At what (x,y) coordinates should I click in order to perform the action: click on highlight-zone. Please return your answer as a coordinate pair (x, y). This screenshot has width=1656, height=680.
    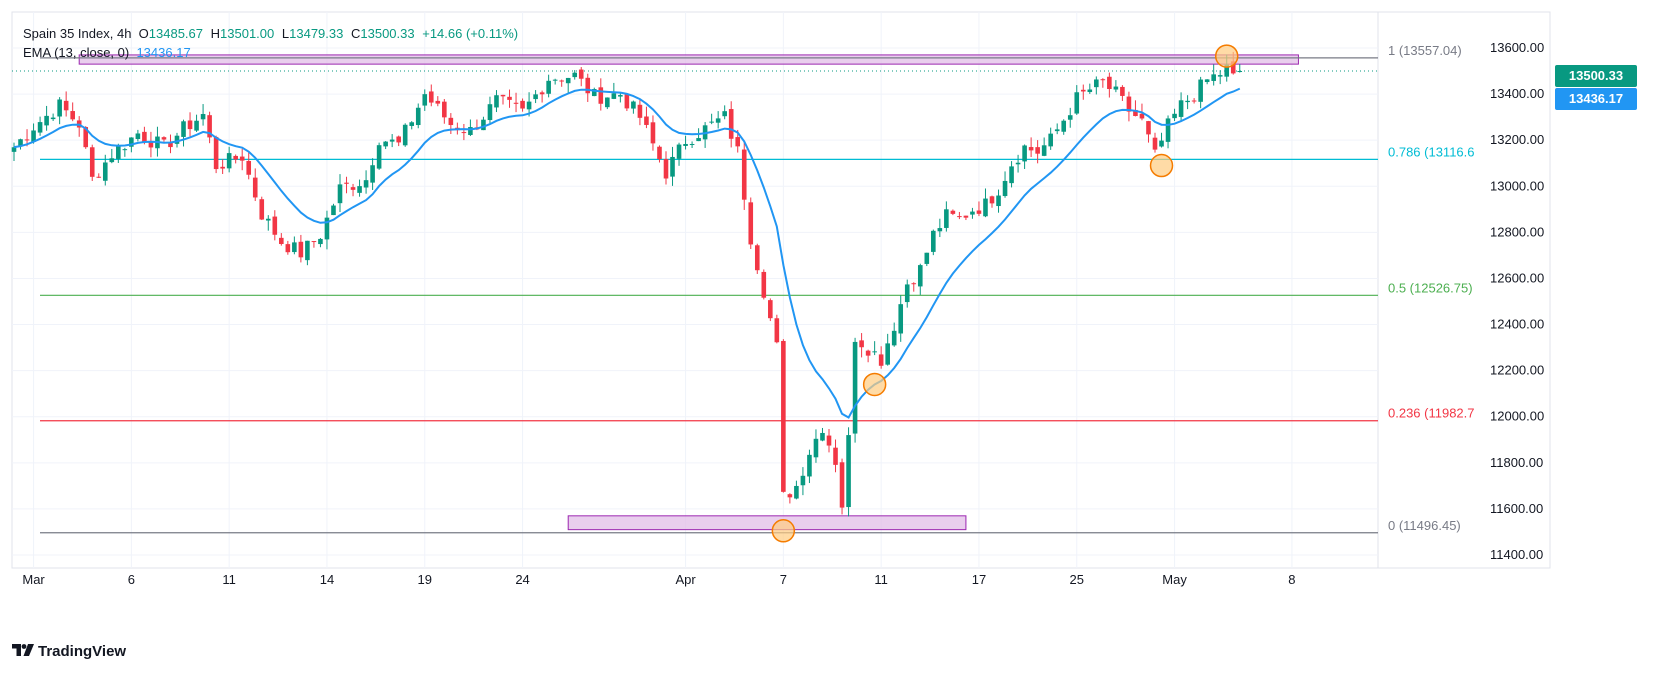
    Looking at the image, I should click on (688, 59).